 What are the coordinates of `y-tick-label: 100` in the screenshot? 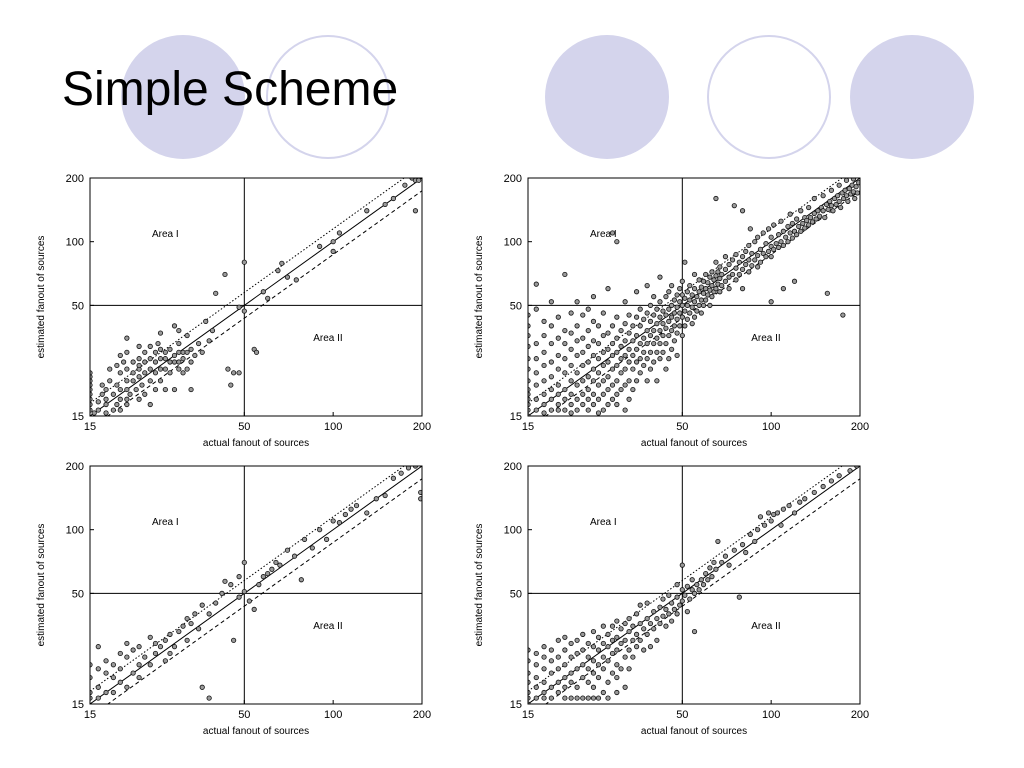 It's located at (513, 243).